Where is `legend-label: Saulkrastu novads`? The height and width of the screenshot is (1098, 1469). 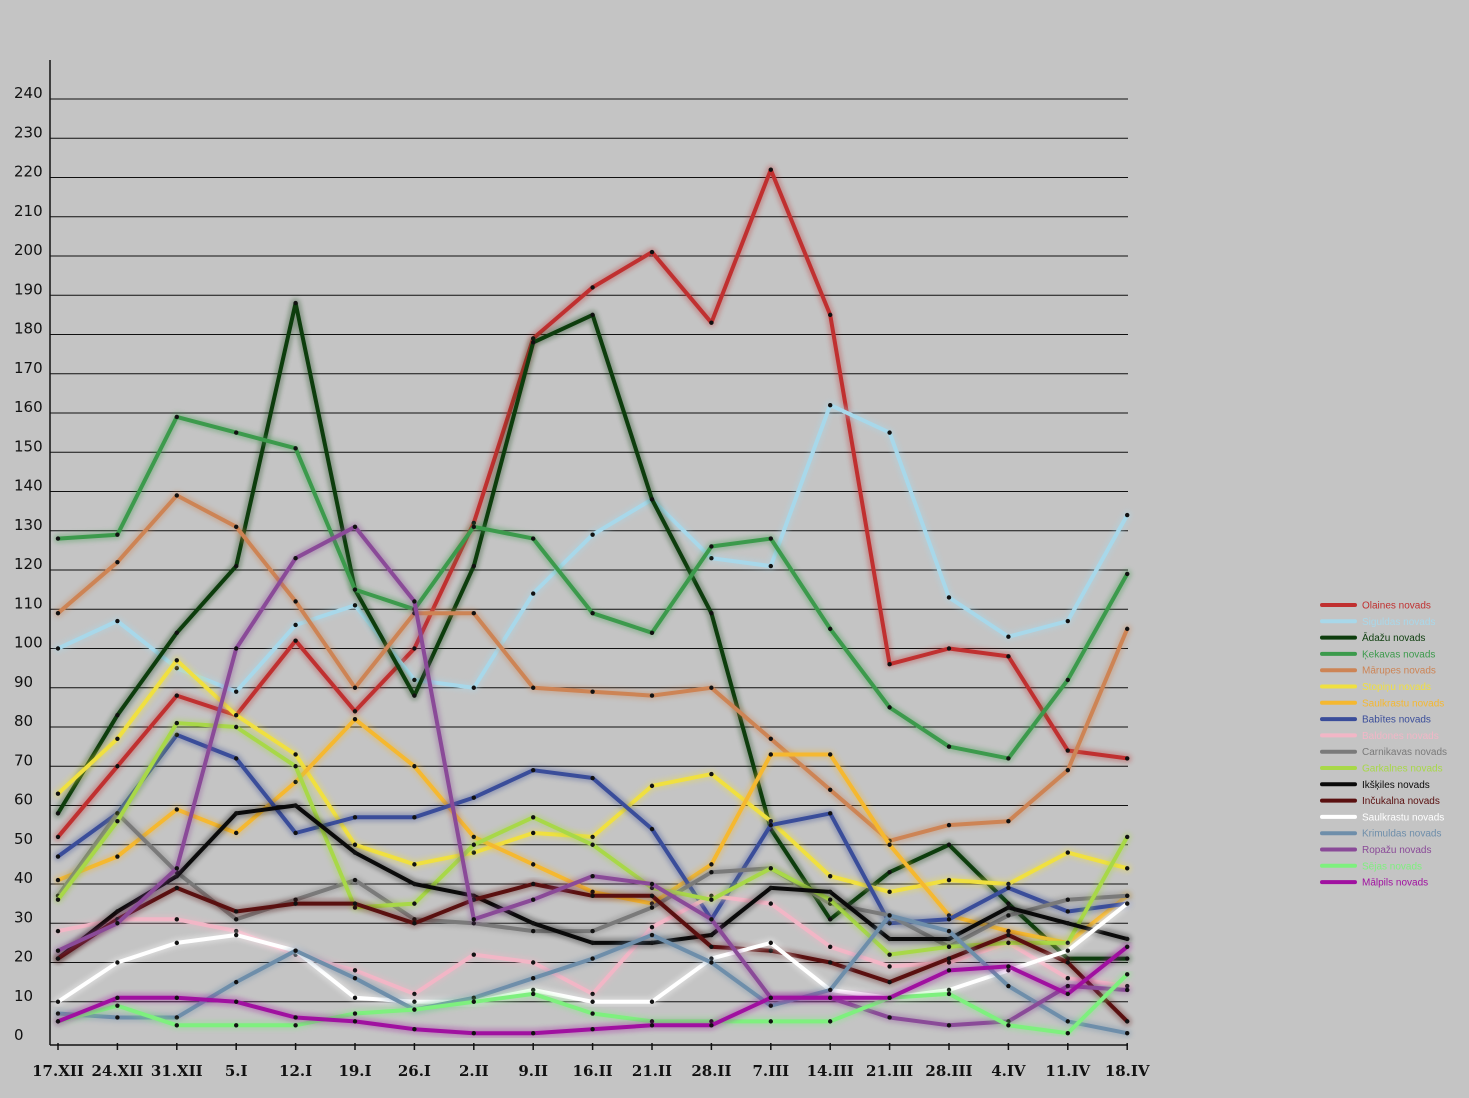
legend-label: Saulkrastu novads is located at coordinates (1403, 817).